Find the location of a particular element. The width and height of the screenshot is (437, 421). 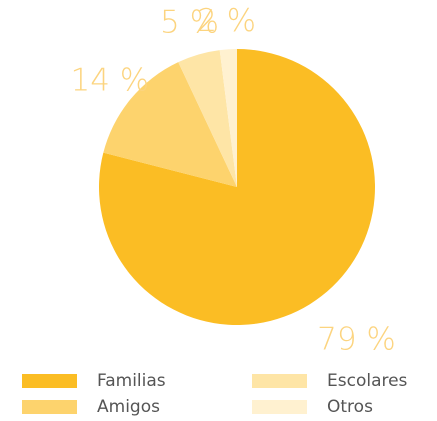

legend-label: Amigos is located at coordinates (128, 407).